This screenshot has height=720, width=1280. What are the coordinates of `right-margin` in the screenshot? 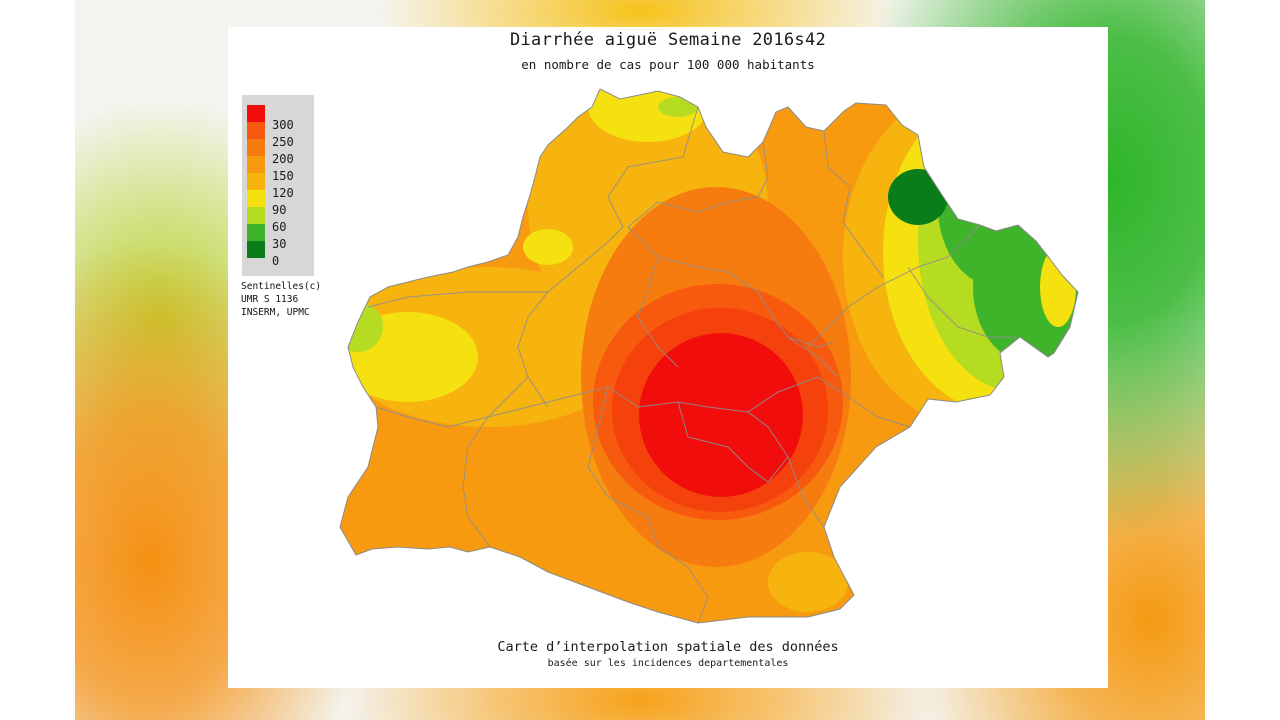 It's located at (1242, 360).